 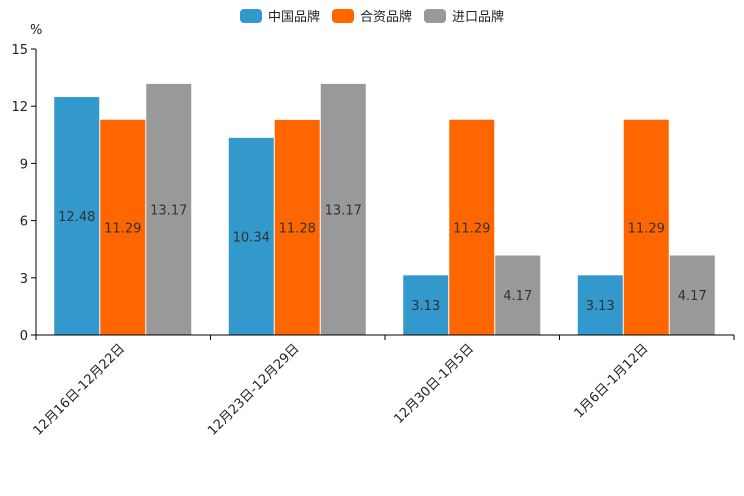 I want to click on y-tick-label: 0, so click(x=24, y=336).